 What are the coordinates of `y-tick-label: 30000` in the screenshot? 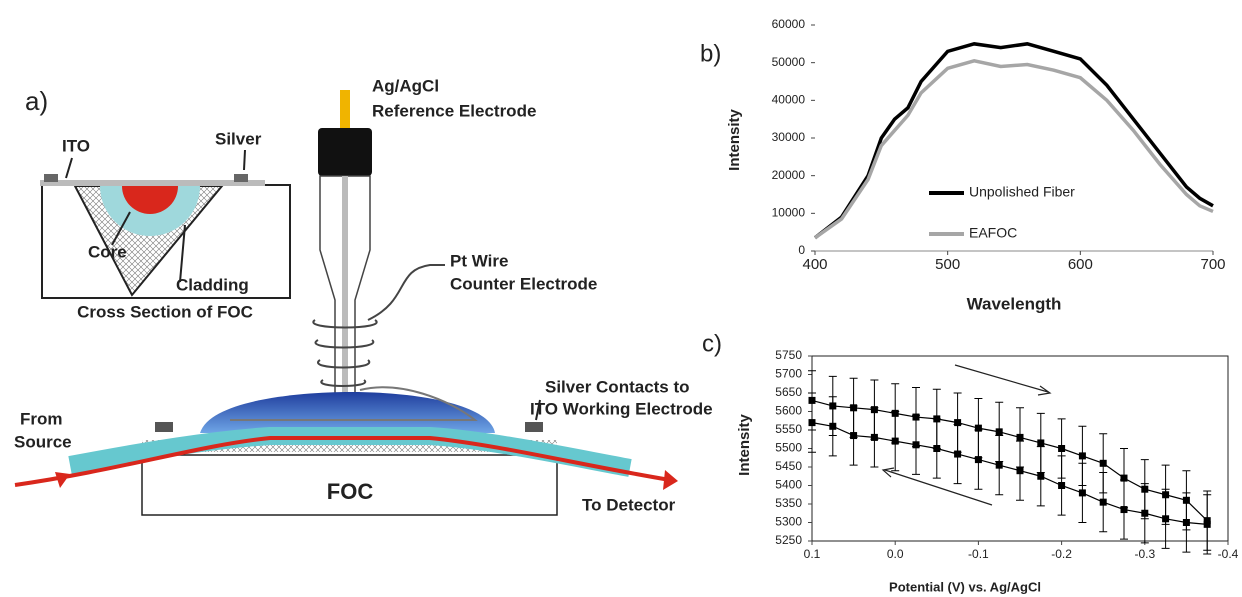 It's located at (789, 137).